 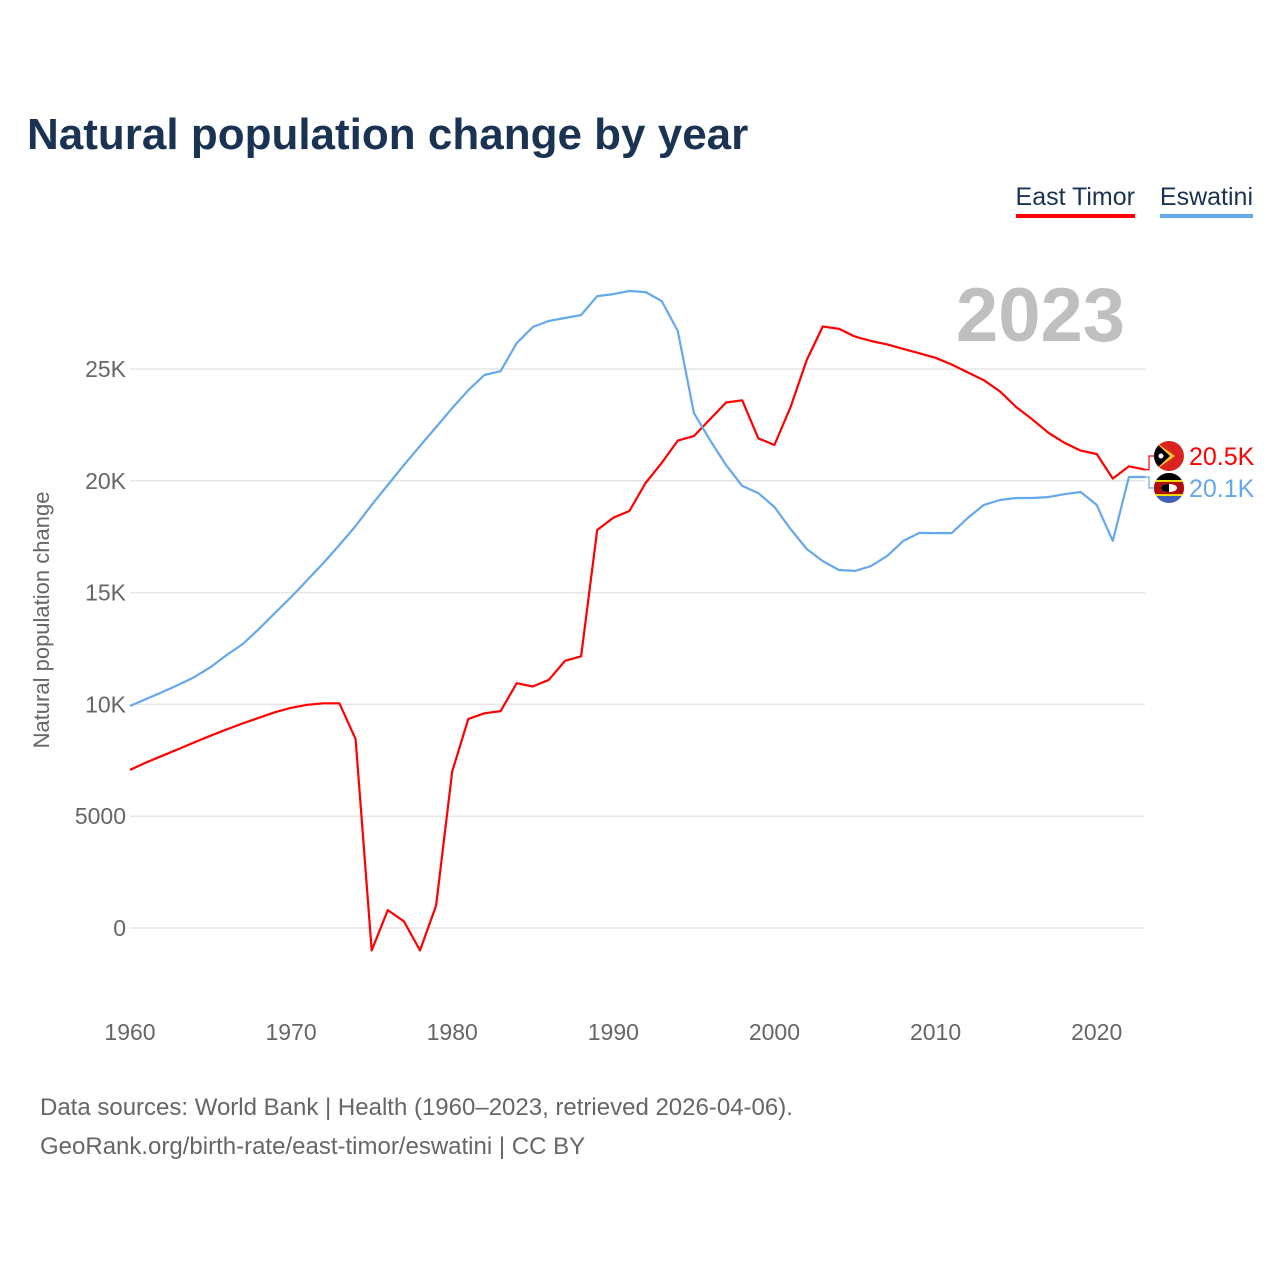 What do you see at coordinates (1169, 476) in the screenshot?
I see `flag-top` at bounding box center [1169, 476].